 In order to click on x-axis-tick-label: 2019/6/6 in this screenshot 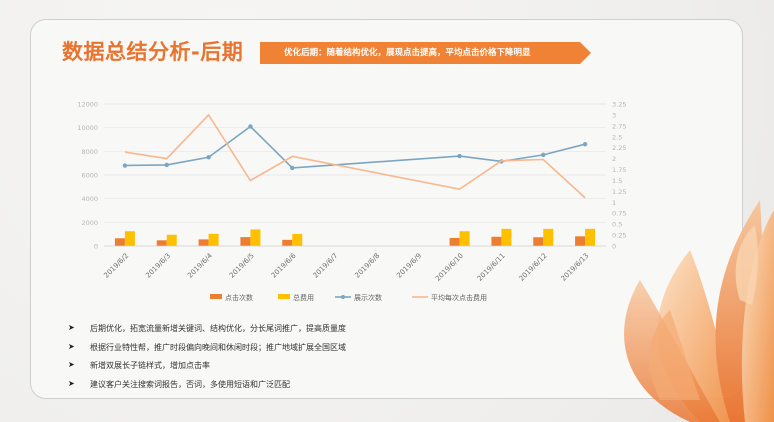, I will do `click(284, 265)`.